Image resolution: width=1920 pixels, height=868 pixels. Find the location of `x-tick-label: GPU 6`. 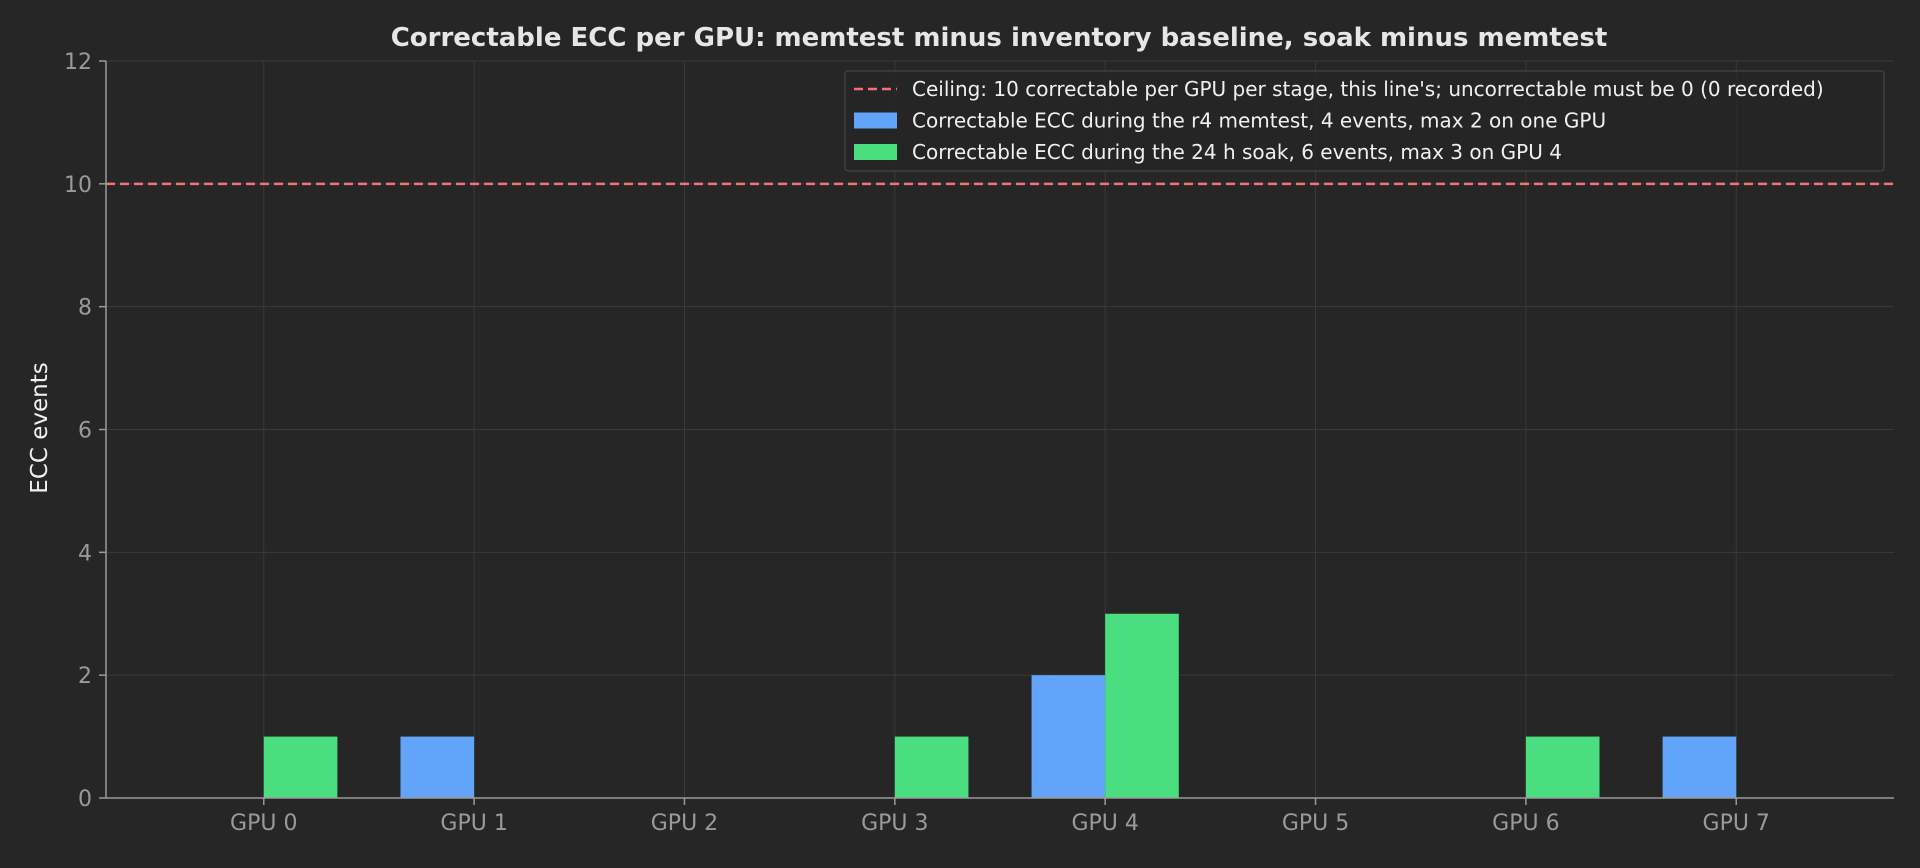

x-tick-label: GPU 6 is located at coordinates (1525, 823).